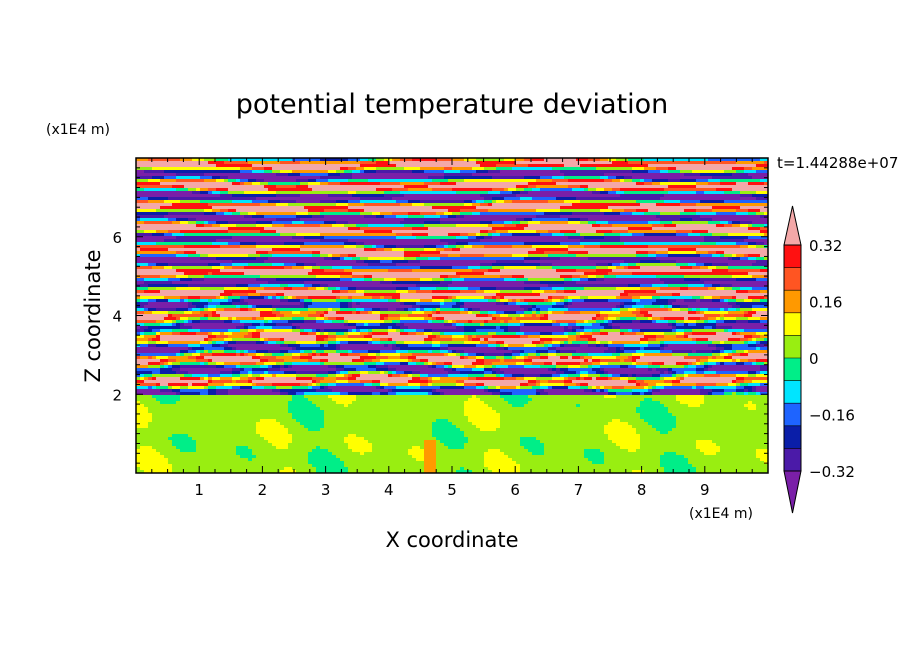  What do you see at coordinates (792, 437) in the screenshot?
I see `colorbar-segment` at bounding box center [792, 437].